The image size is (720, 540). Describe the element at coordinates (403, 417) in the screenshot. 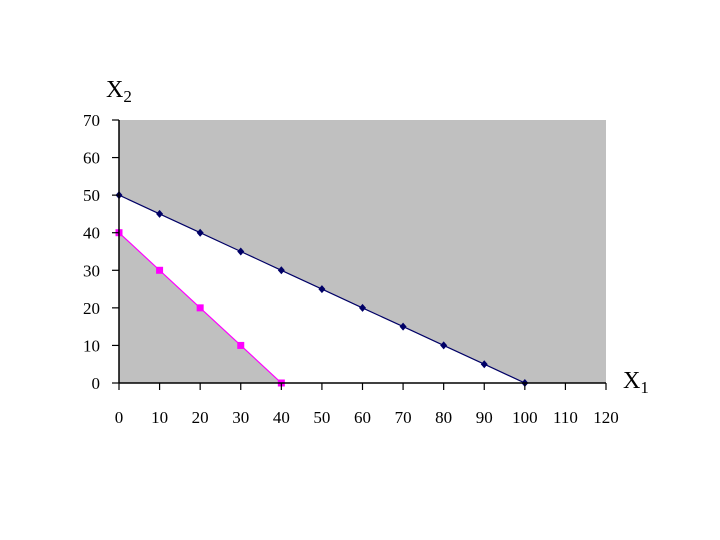

I see `x-tick-label: 70` at that location.